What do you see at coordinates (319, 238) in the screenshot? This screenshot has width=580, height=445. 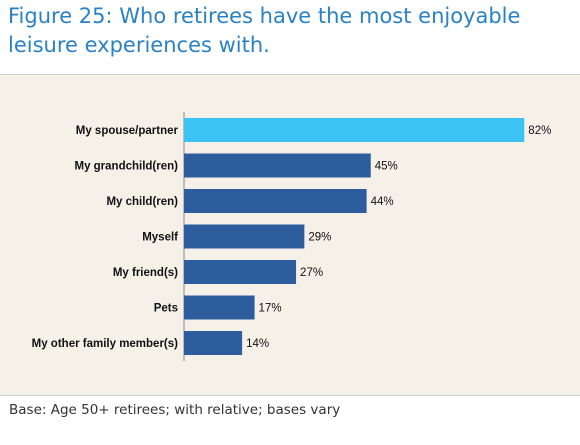 I see `value-label: 29%` at bounding box center [319, 238].